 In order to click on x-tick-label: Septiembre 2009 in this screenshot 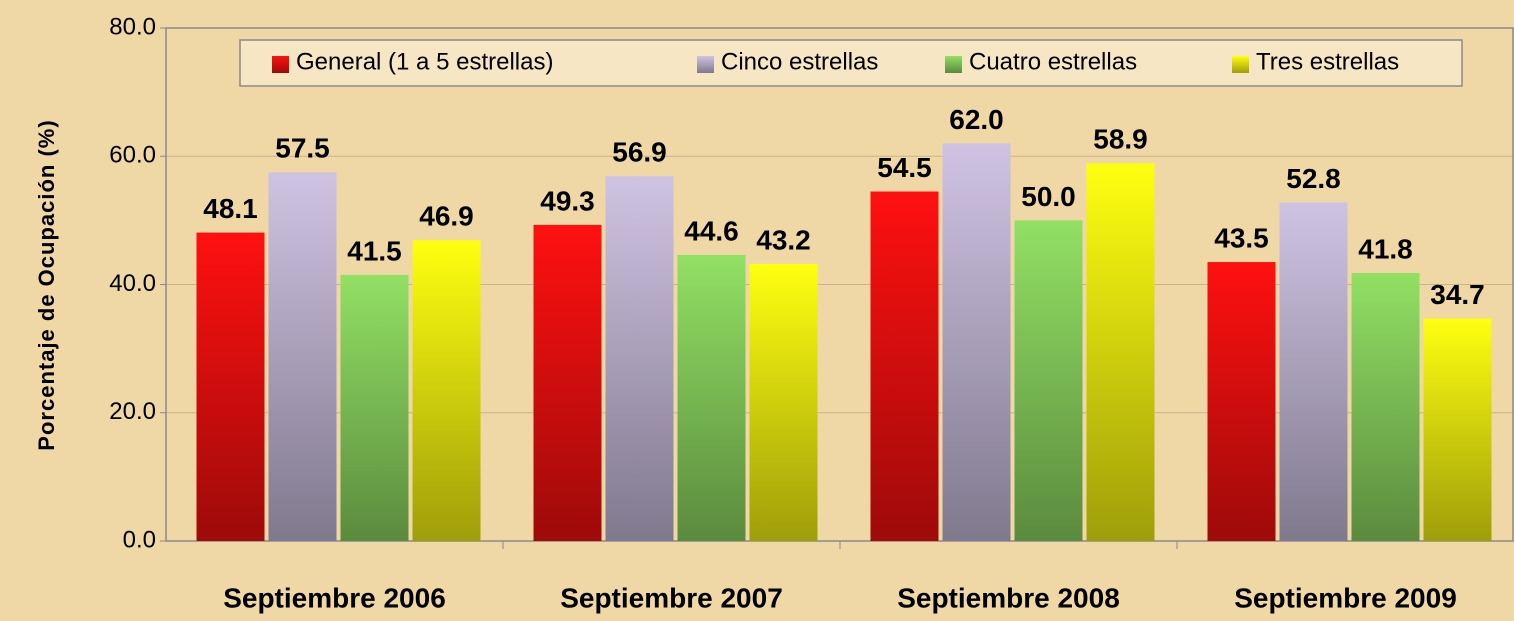, I will do `click(1345, 597)`.